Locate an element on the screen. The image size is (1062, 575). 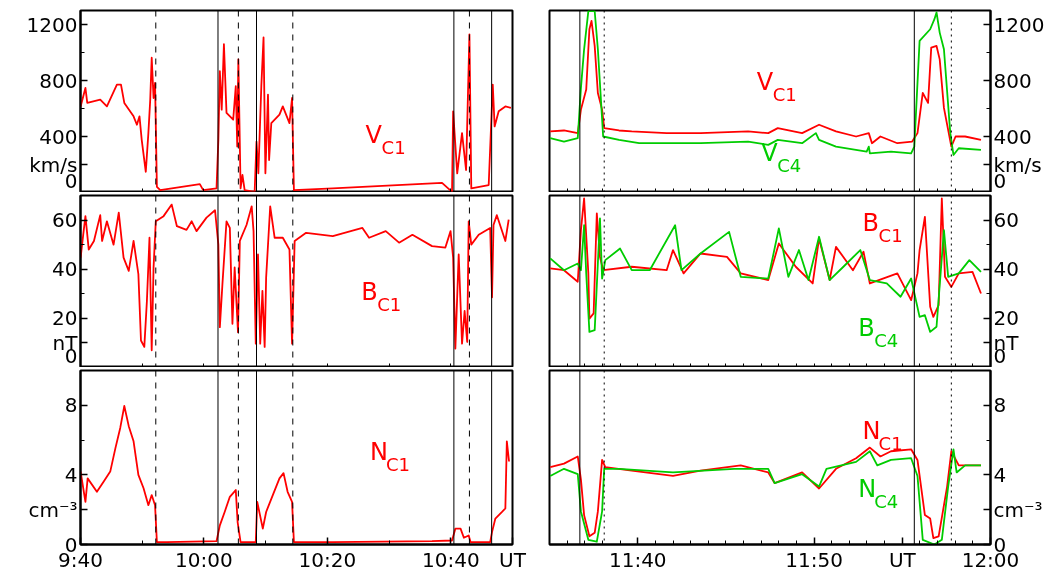
x-tick-label: 10:20 is located at coordinates (327, 559).